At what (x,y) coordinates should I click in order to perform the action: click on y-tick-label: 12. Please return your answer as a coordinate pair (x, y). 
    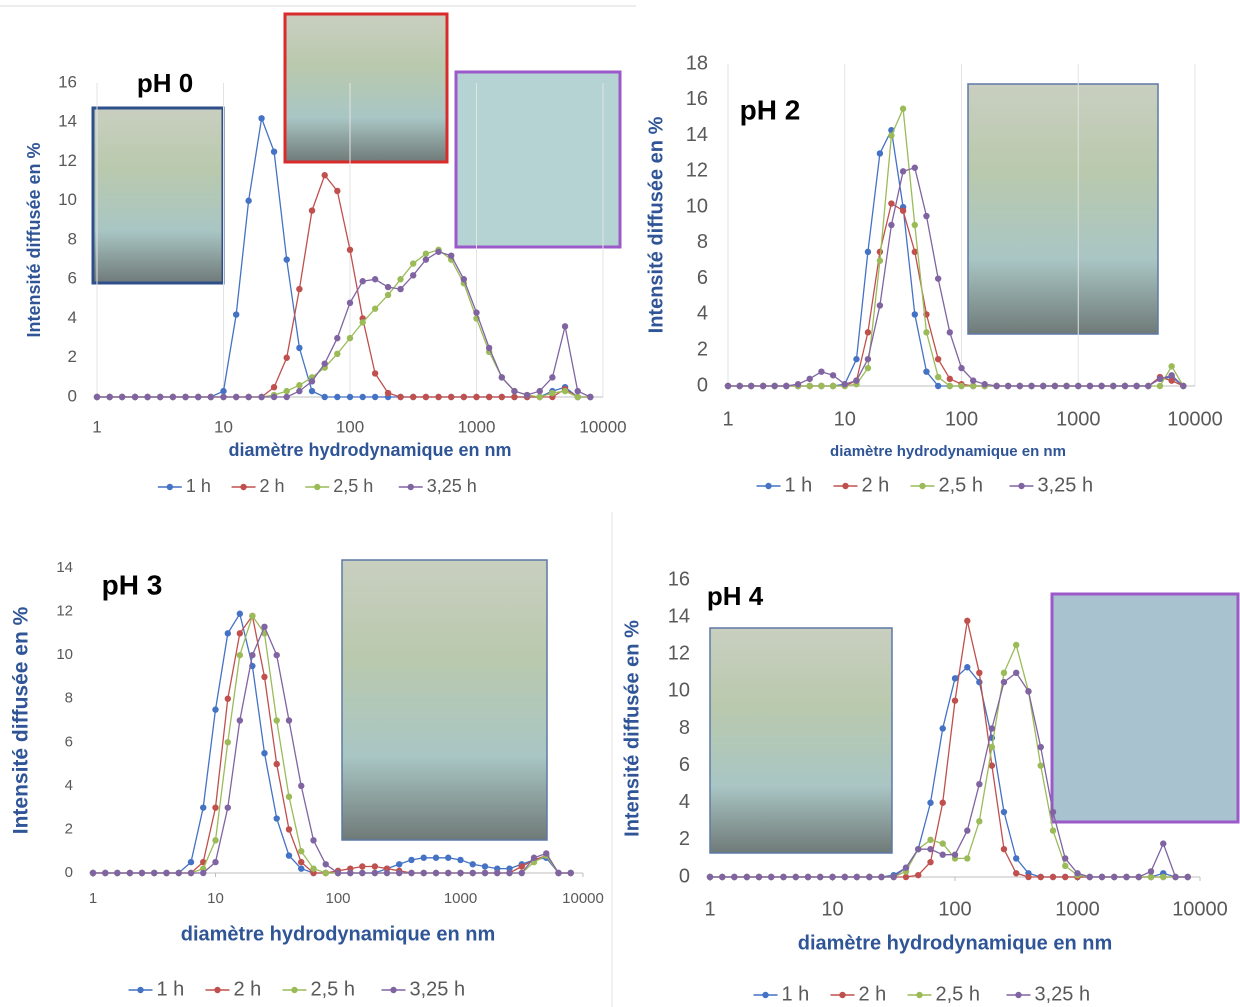
    Looking at the image, I should click on (64, 611).